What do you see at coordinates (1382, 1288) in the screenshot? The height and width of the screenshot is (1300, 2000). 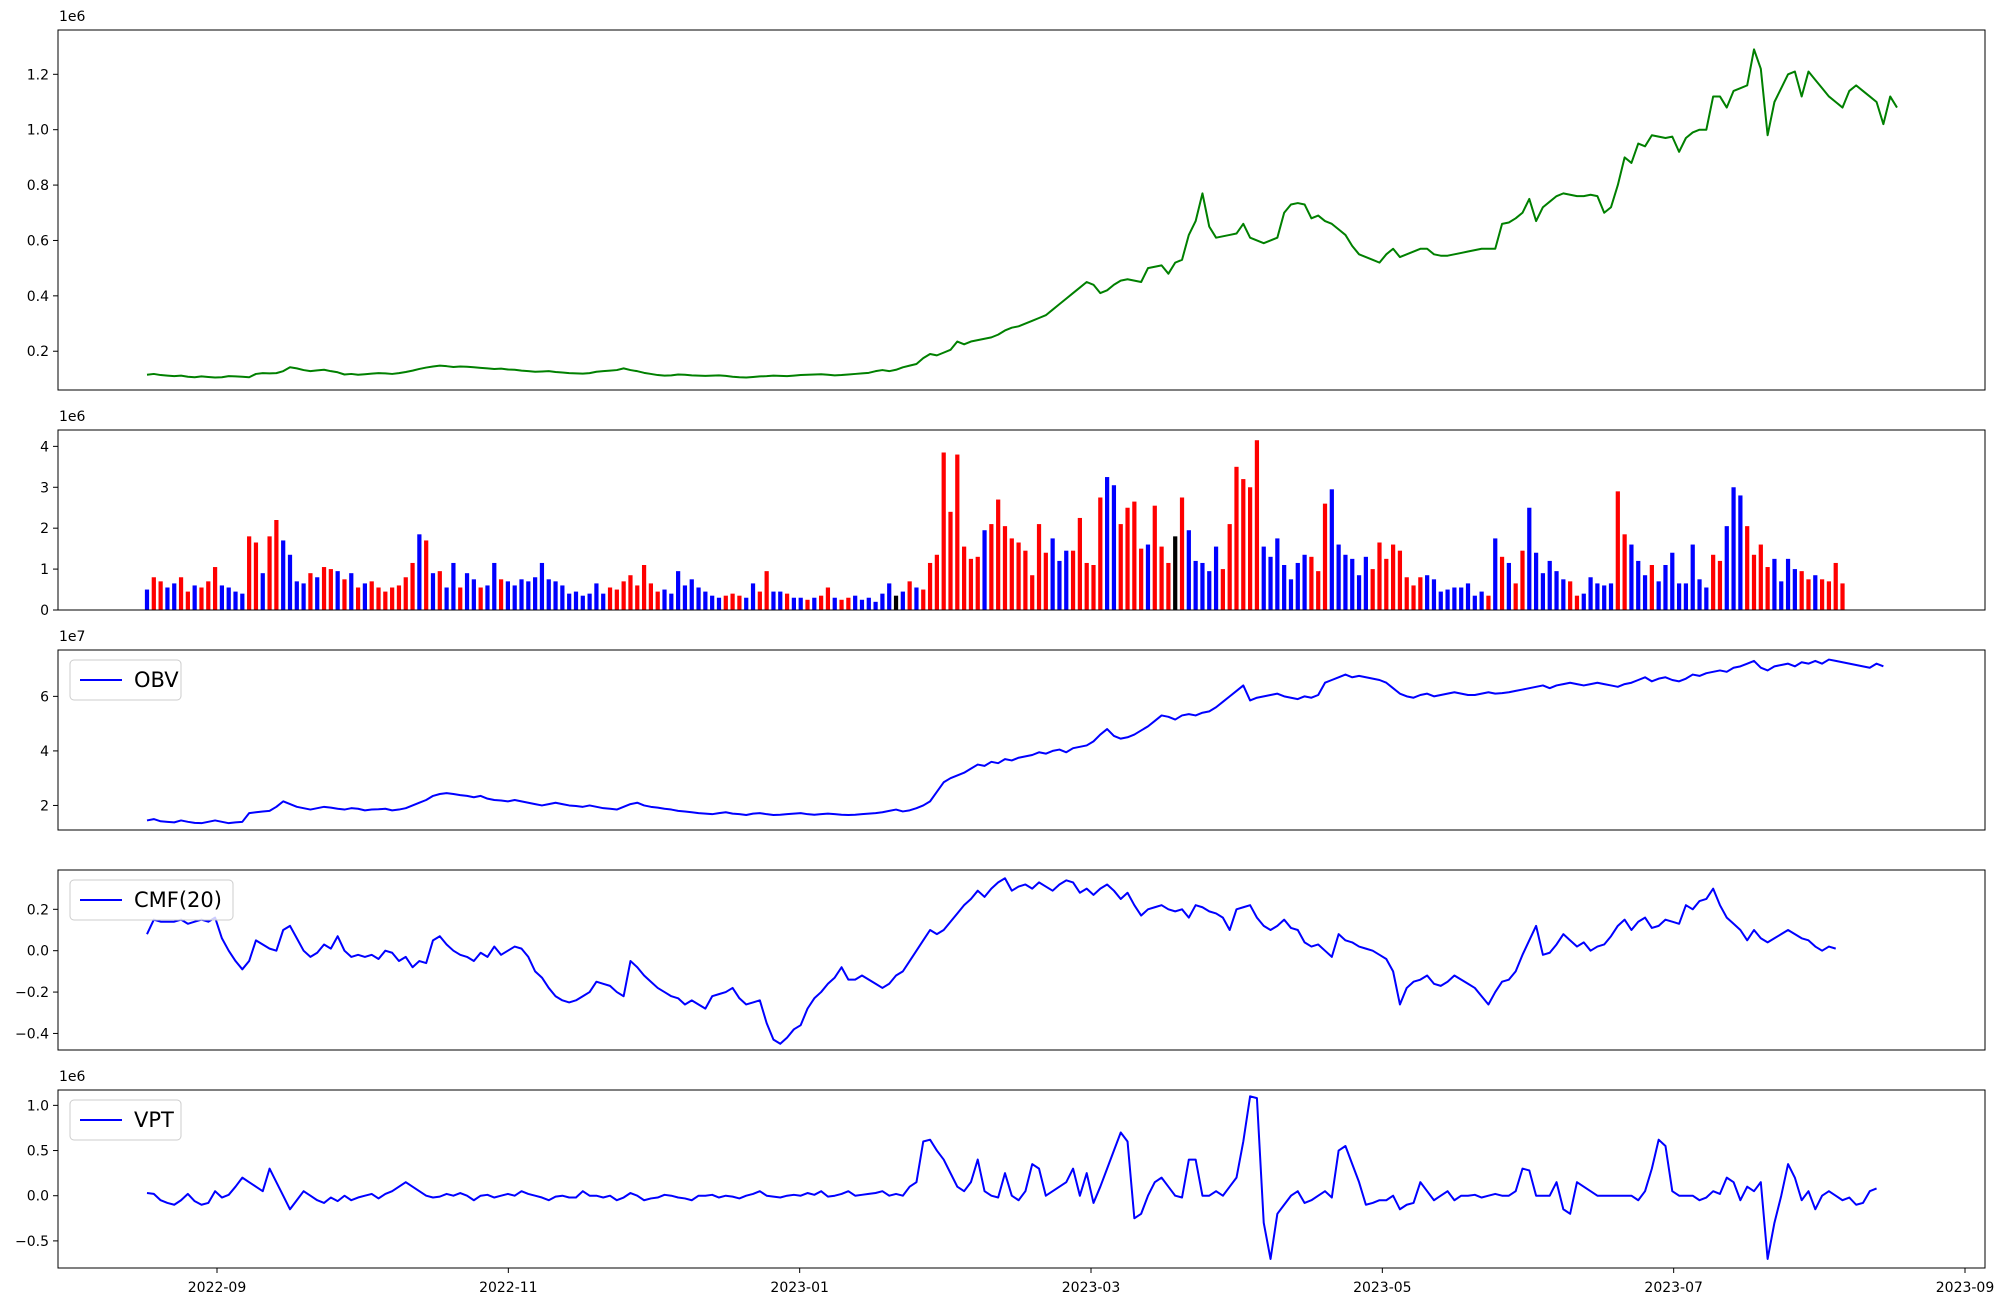 I see `x-tick-label: 2023-05` at bounding box center [1382, 1288].